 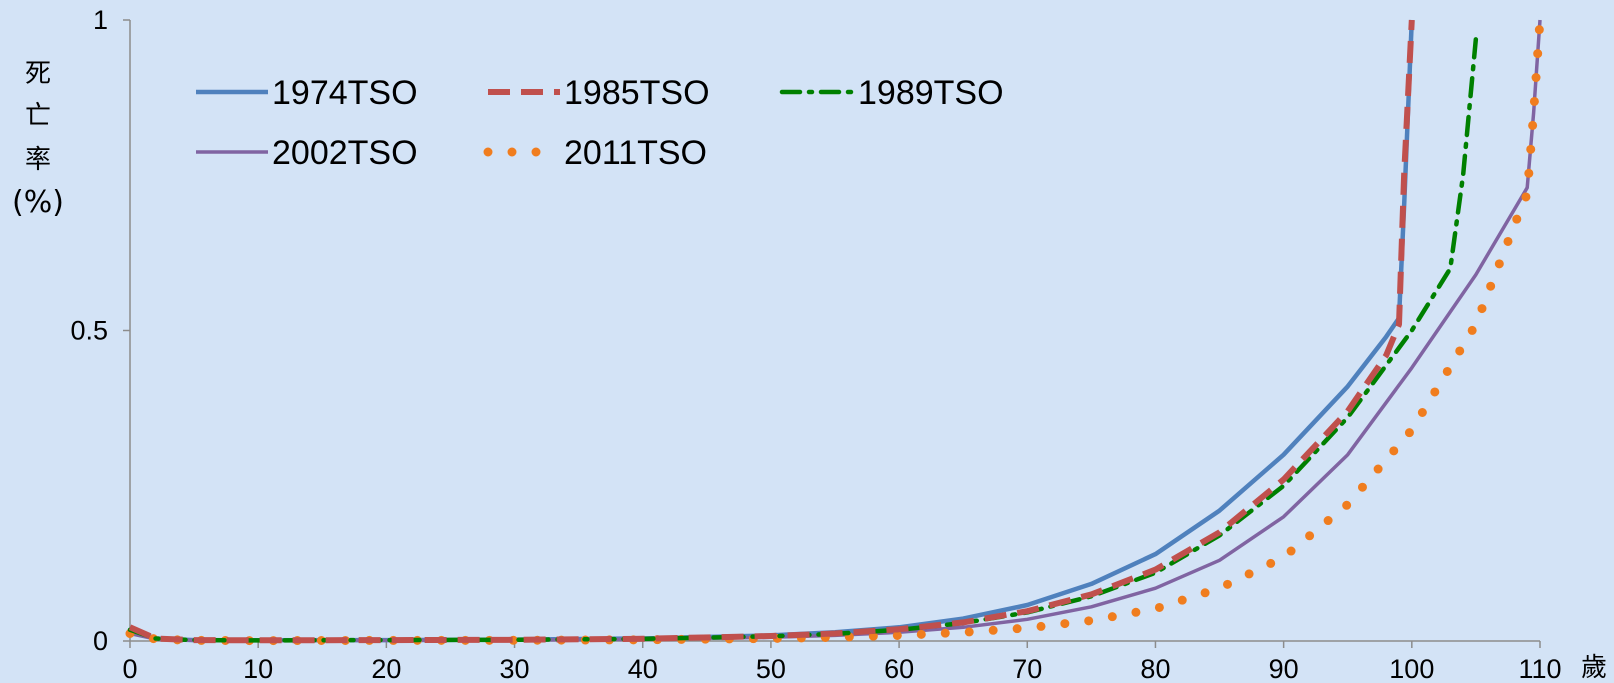 What do you see at coordinates (635, 153) in the screenshot?
I see `legend-label: 2011TSO` at bounding box center [635, 153].